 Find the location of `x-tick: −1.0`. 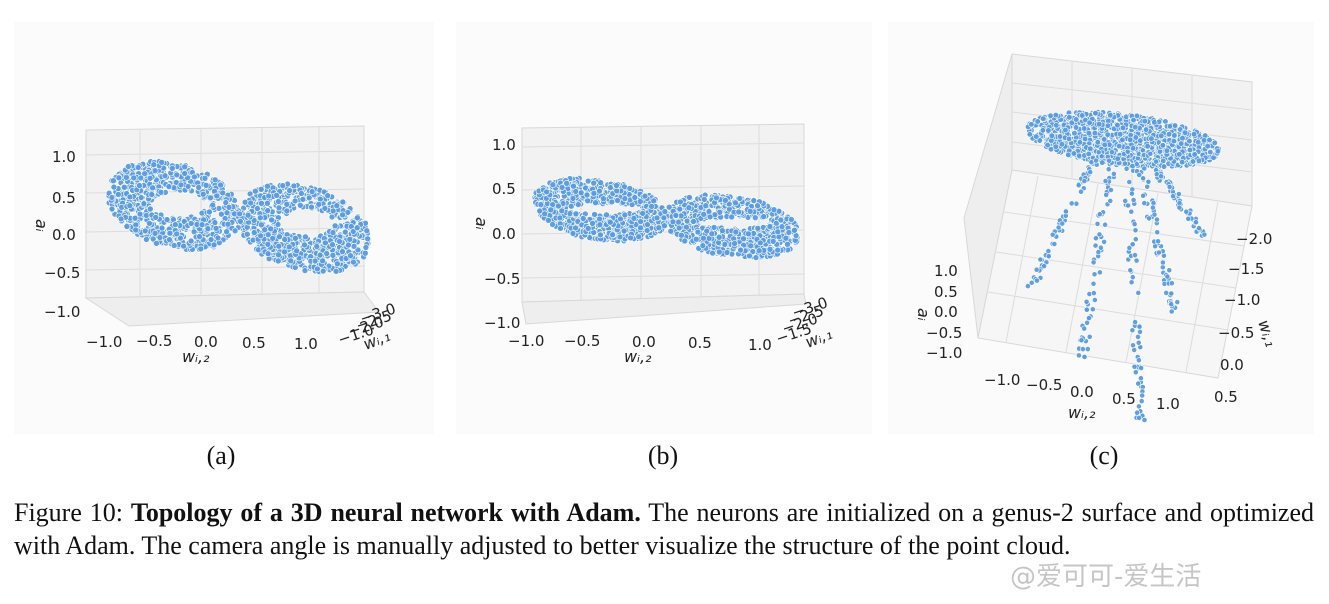

x-tick: −1.0 is located at coordinates (1002, 380).